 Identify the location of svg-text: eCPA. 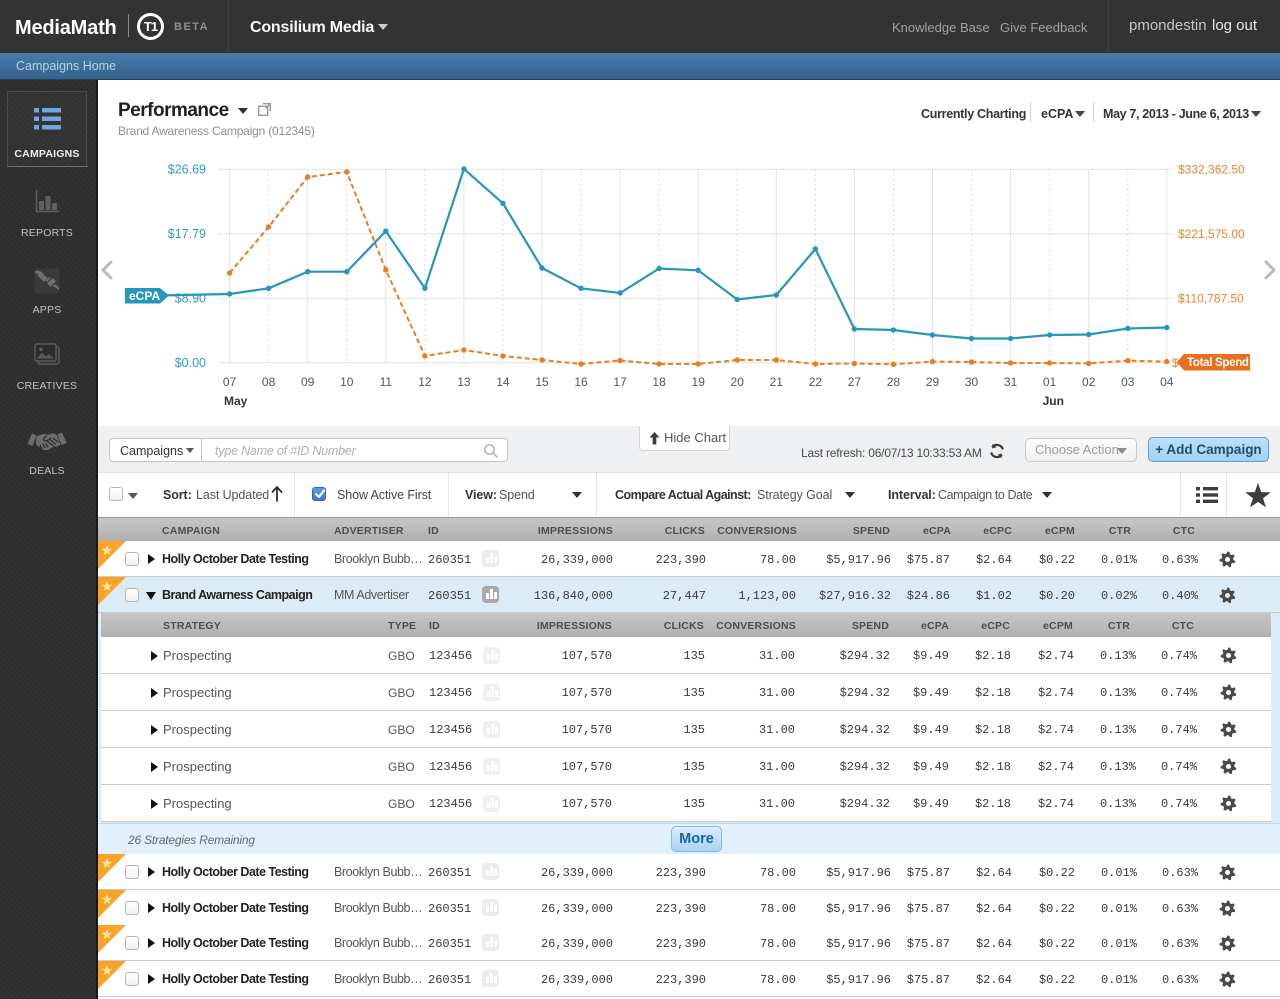
(144, 296).